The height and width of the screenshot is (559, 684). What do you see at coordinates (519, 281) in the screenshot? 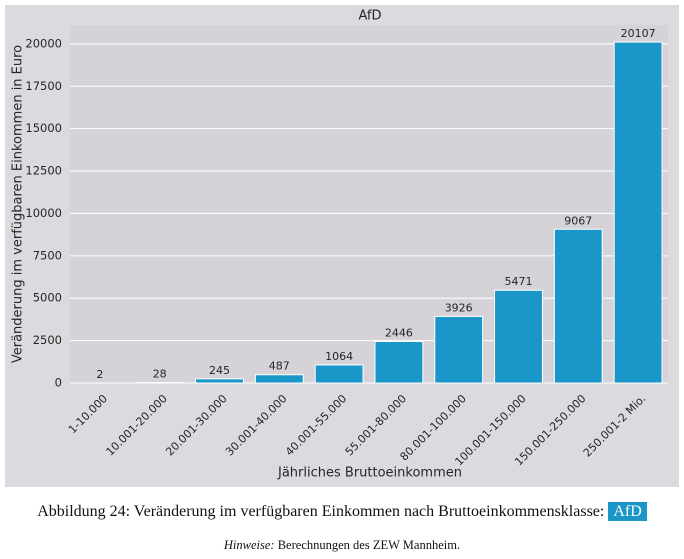
I see `value-label: 5471` at bounding box center [519, 281].